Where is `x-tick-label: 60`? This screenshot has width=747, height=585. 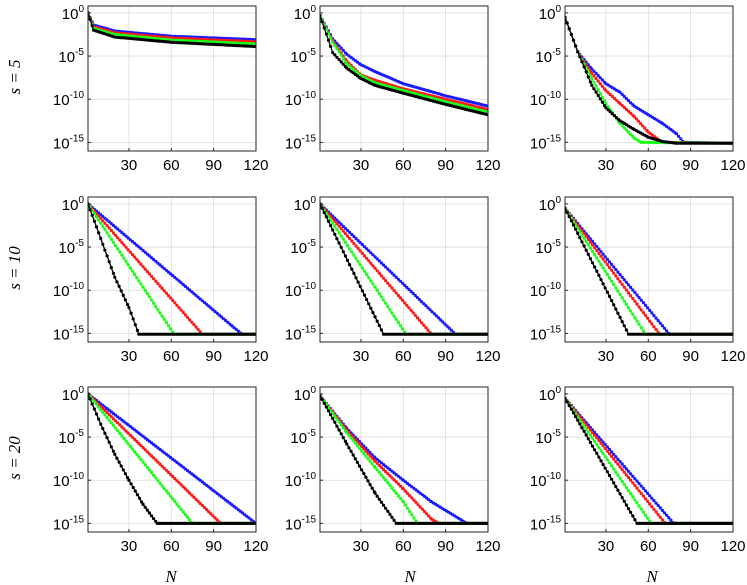
x-tick-label: 60 is located at coordinates (403, 165).